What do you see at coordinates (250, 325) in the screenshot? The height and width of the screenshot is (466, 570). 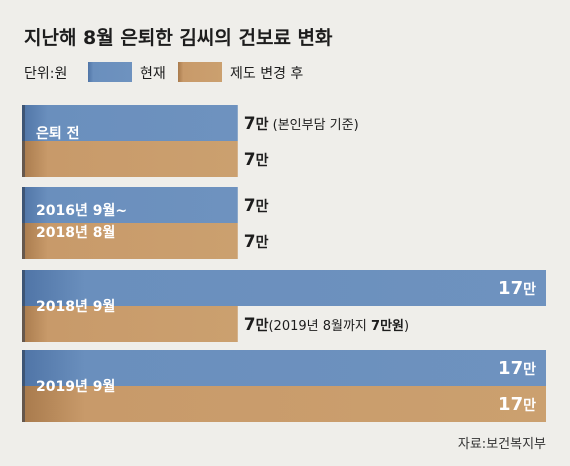 I see `value-label-after-3-num: 7` at bounding box center [250, 325].